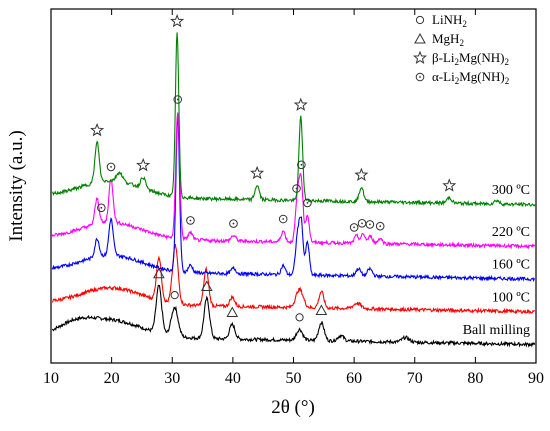  I want to click on x-tick-label: 90, so click(536, 378).